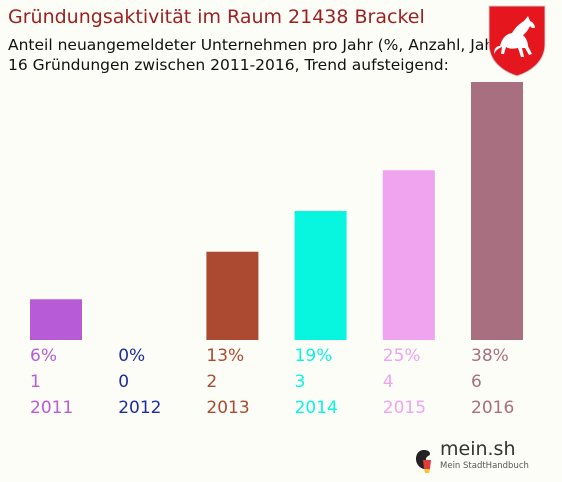  What do you see at coordinates (232, 295) in the screenshot?
I see `bar-2013` at bounding box center [232, 295].